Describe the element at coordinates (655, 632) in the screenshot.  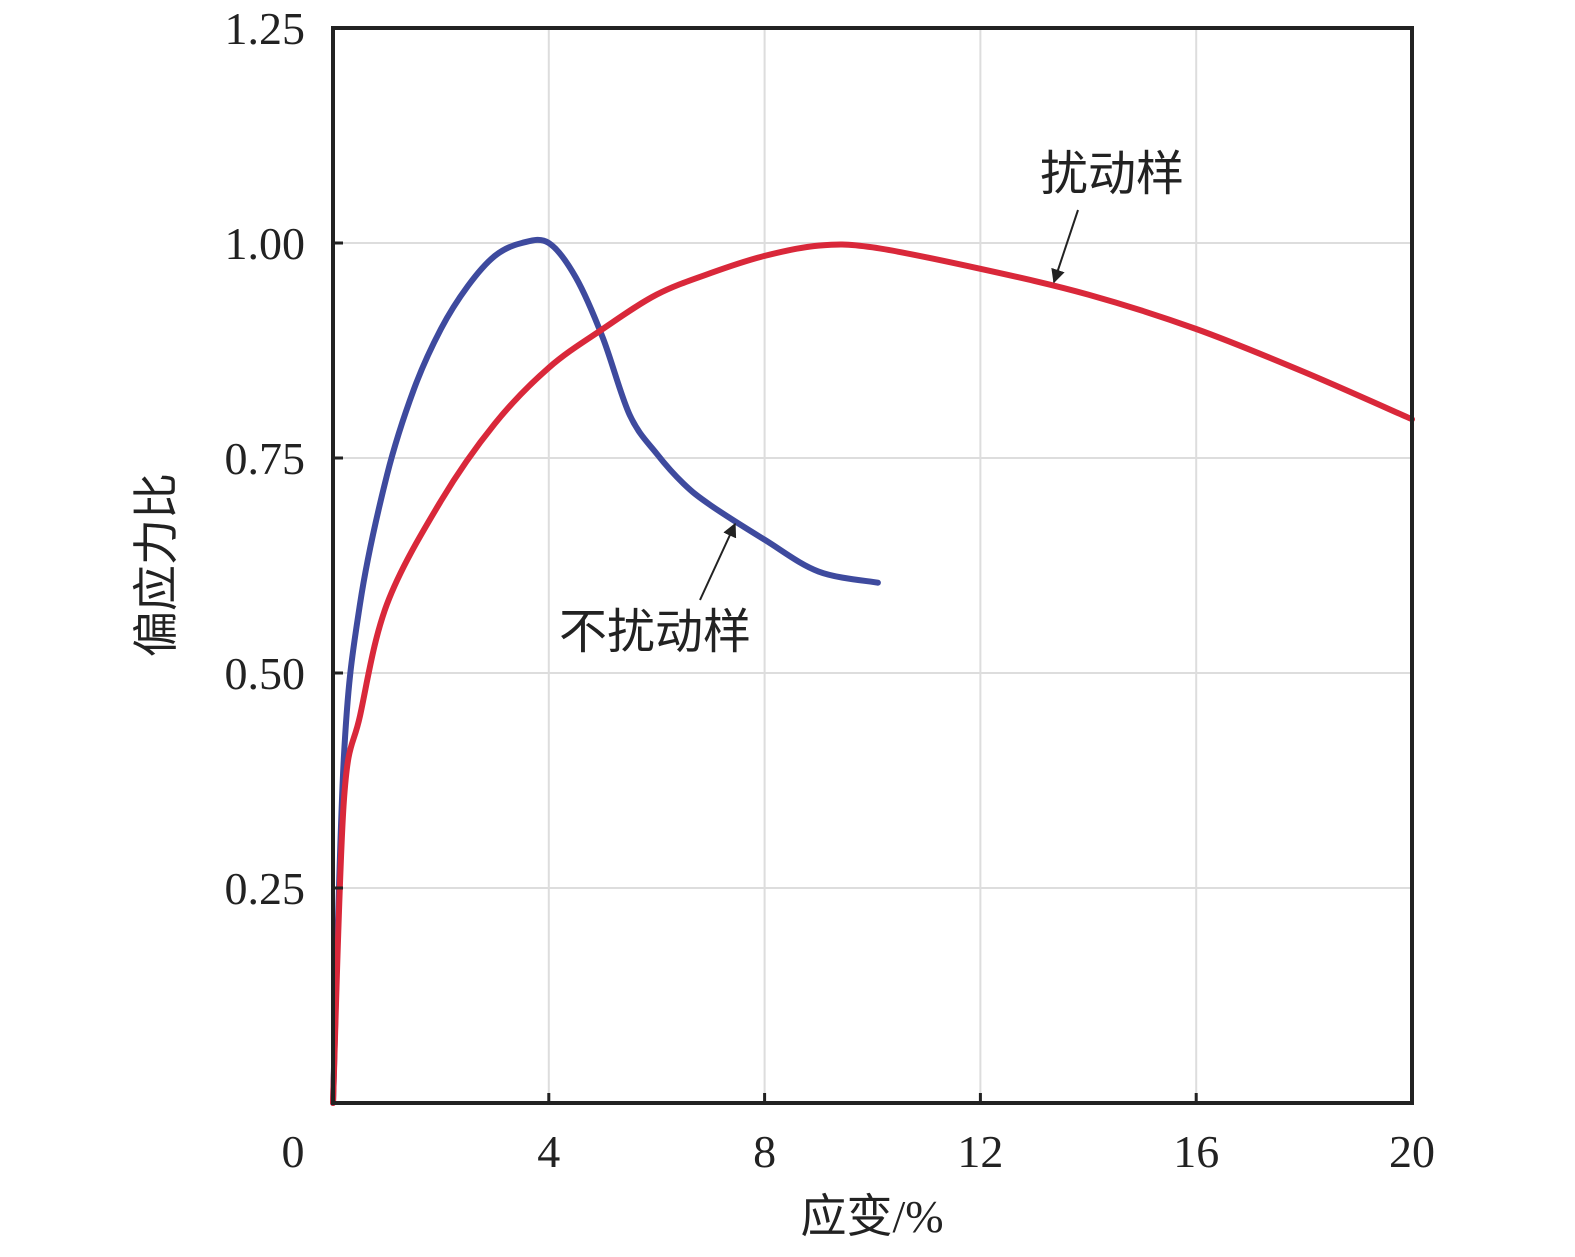
I see `annotation: 不扰动样` at that location.